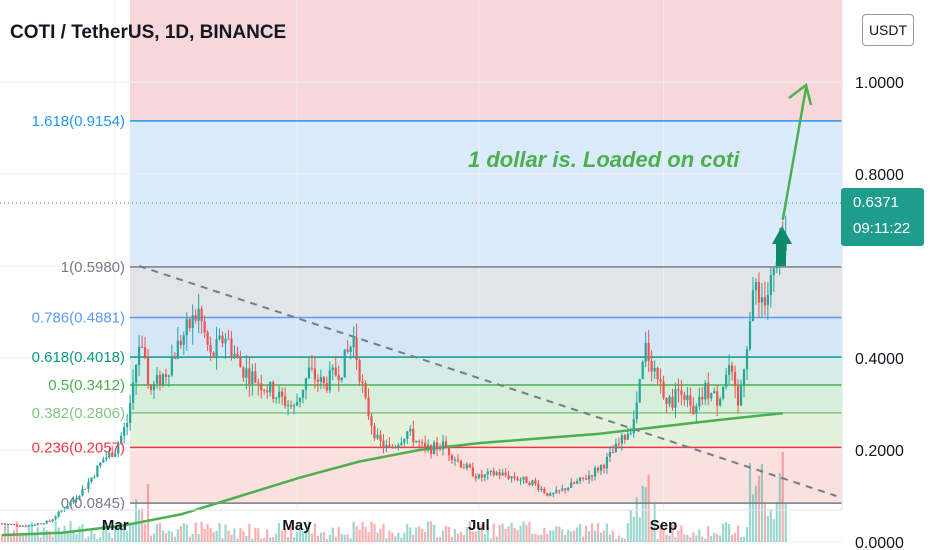 The width and height of the screenshot is (932, 550). What do you see at coordinates (78, 121) in the screenshot?
I see `fib-label: 1.618(0.9154)` at bounding box center [78, 121].